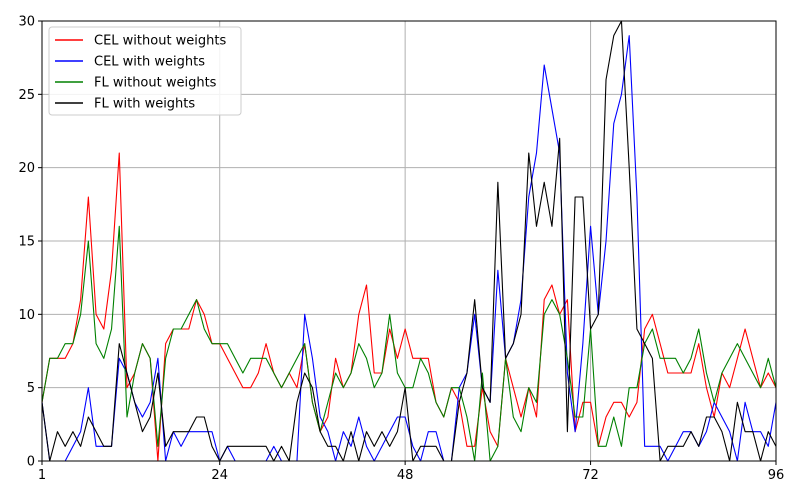  Describe the element at coordinates (26, 315) in the screenshot. I see `y-tick-label: 10` at that location.